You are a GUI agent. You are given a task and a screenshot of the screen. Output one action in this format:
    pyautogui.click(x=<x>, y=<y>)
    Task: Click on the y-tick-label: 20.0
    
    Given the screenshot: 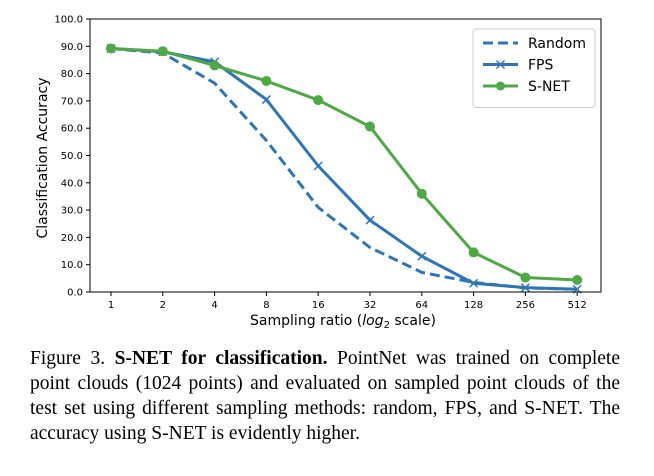 What is the action you would take?
    pyautogui.click(x=72, y=238)
    